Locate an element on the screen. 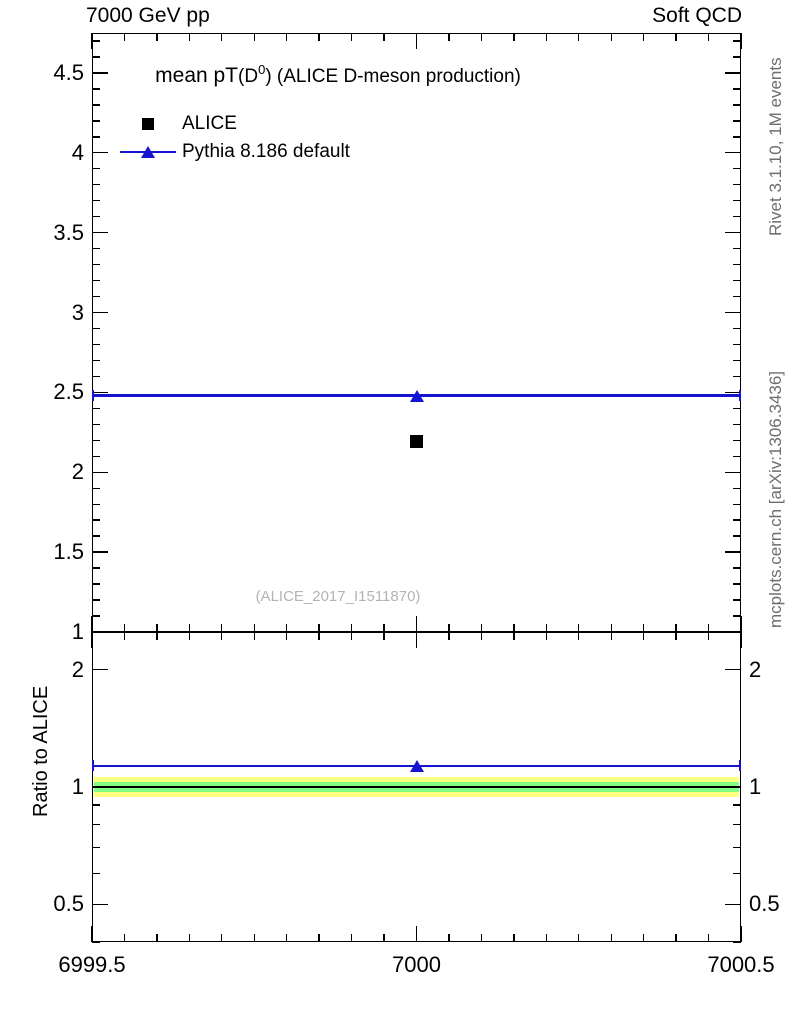  title-suffix: (ALICE D-meson production) is located at coordinates (396, 76).